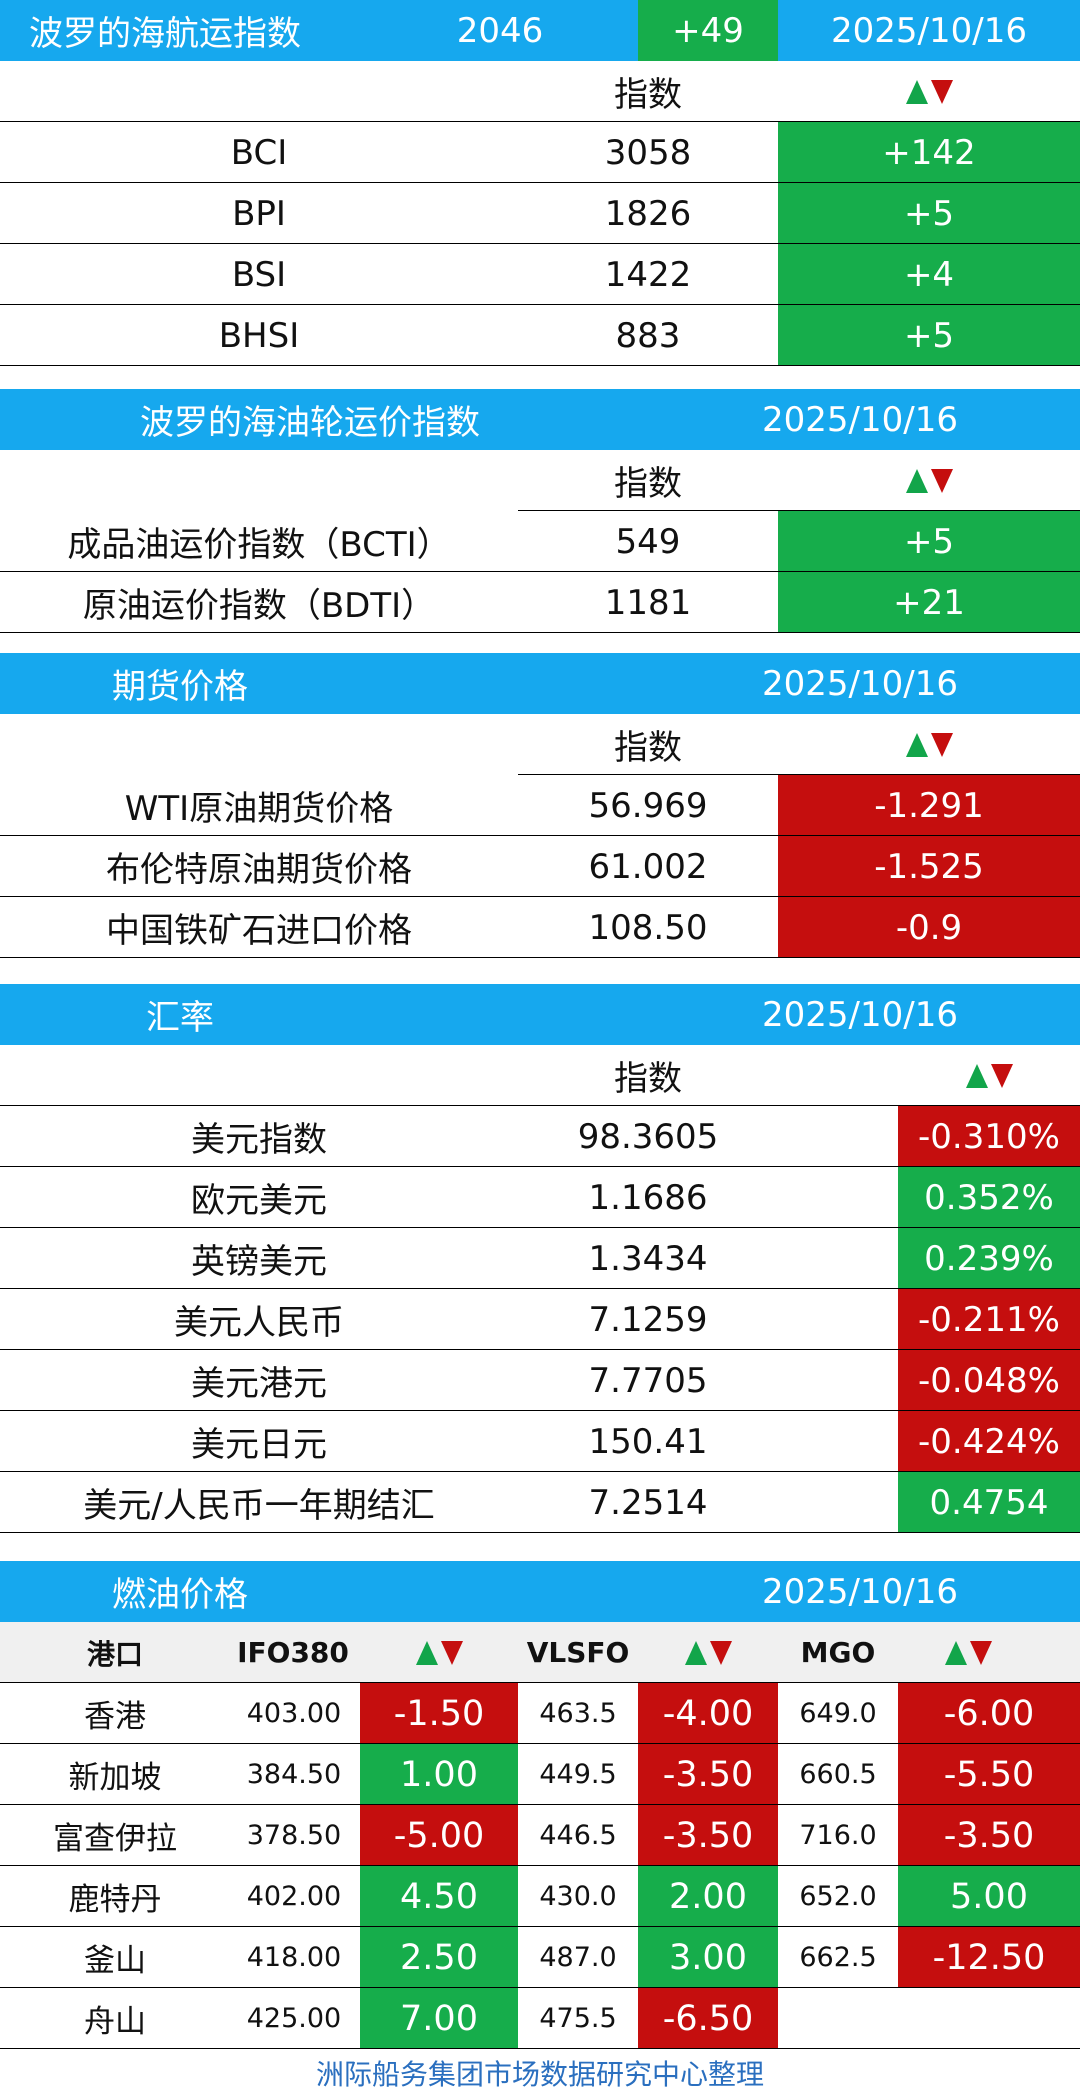  What do you see at coordinates (259, 1140) in the screenshot?
I see `row-name: 美元指数` at bounding box center [259, 1140].